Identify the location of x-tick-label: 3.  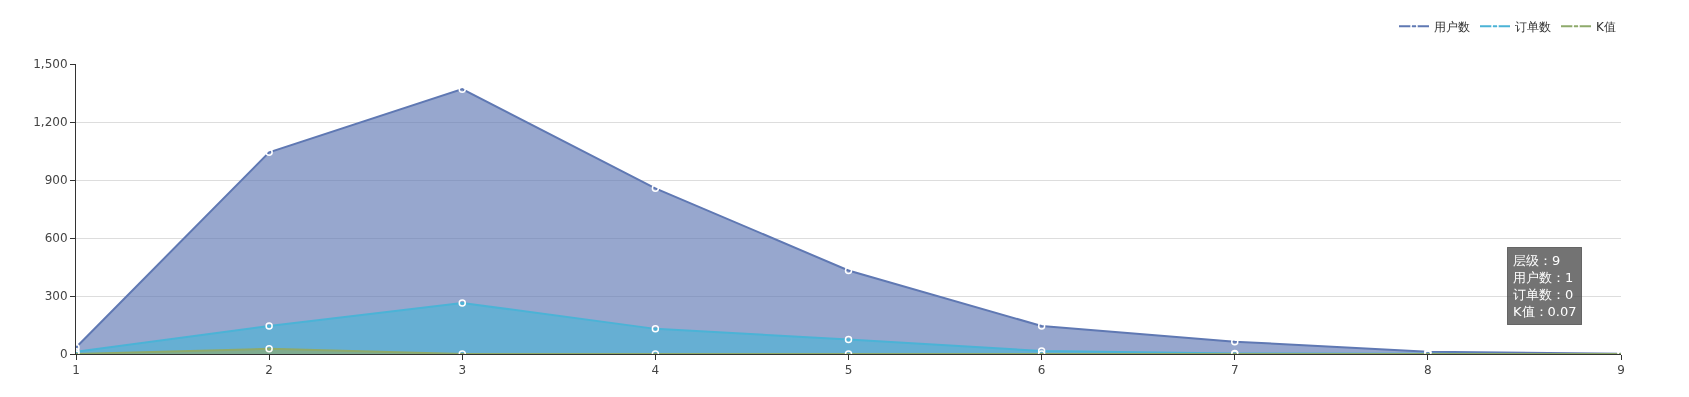
(462, 370).